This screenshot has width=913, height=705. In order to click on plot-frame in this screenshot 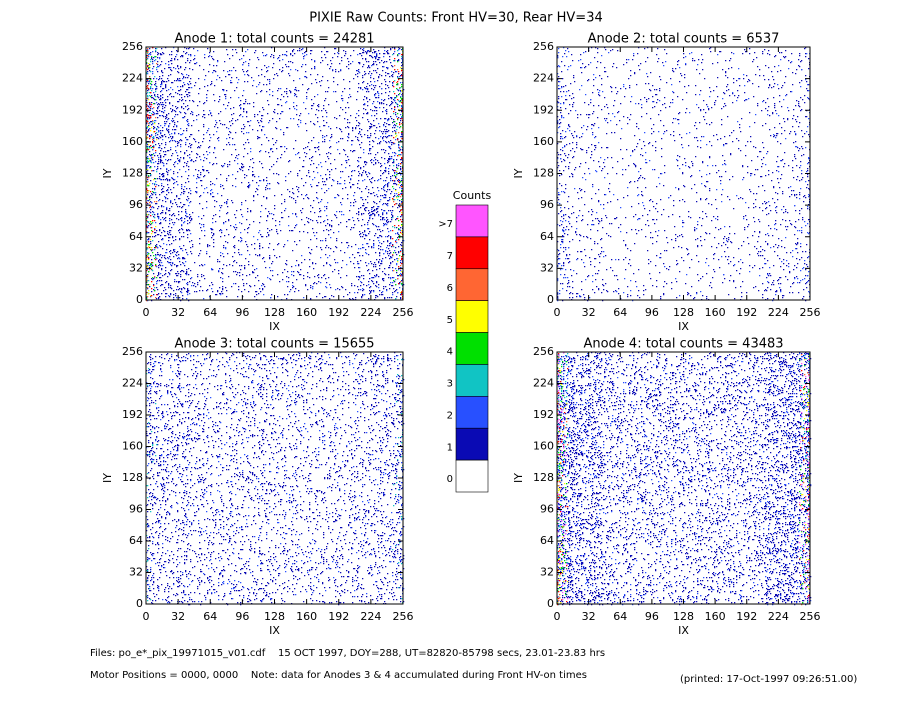, I will do `click(683, 173)`.